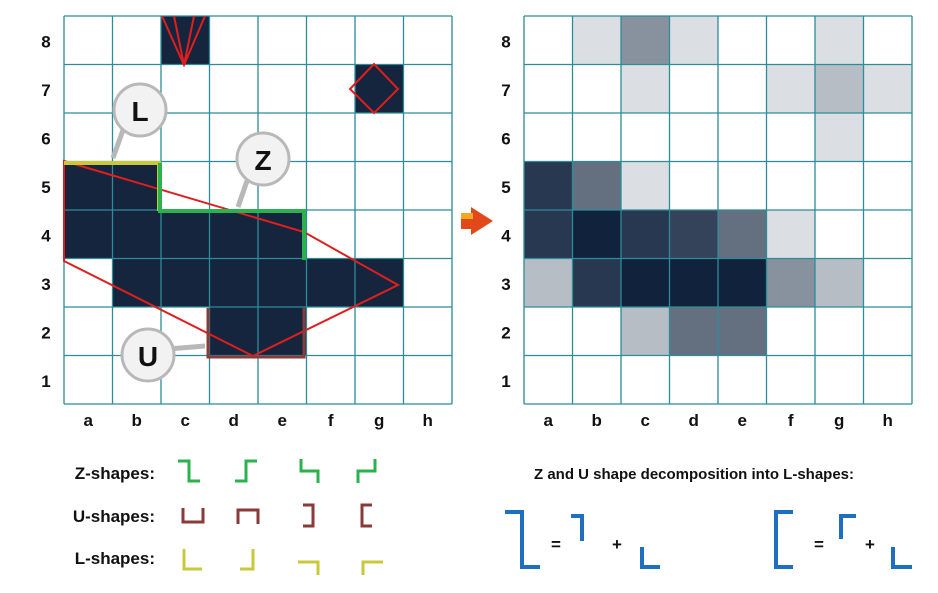 Image resolution: width=938 pixels, height=593 pixels. What do you see at coordinates (839, 88) in the screenshot?
I see `shaded-cell-g7` at bounding box center [839, 88].